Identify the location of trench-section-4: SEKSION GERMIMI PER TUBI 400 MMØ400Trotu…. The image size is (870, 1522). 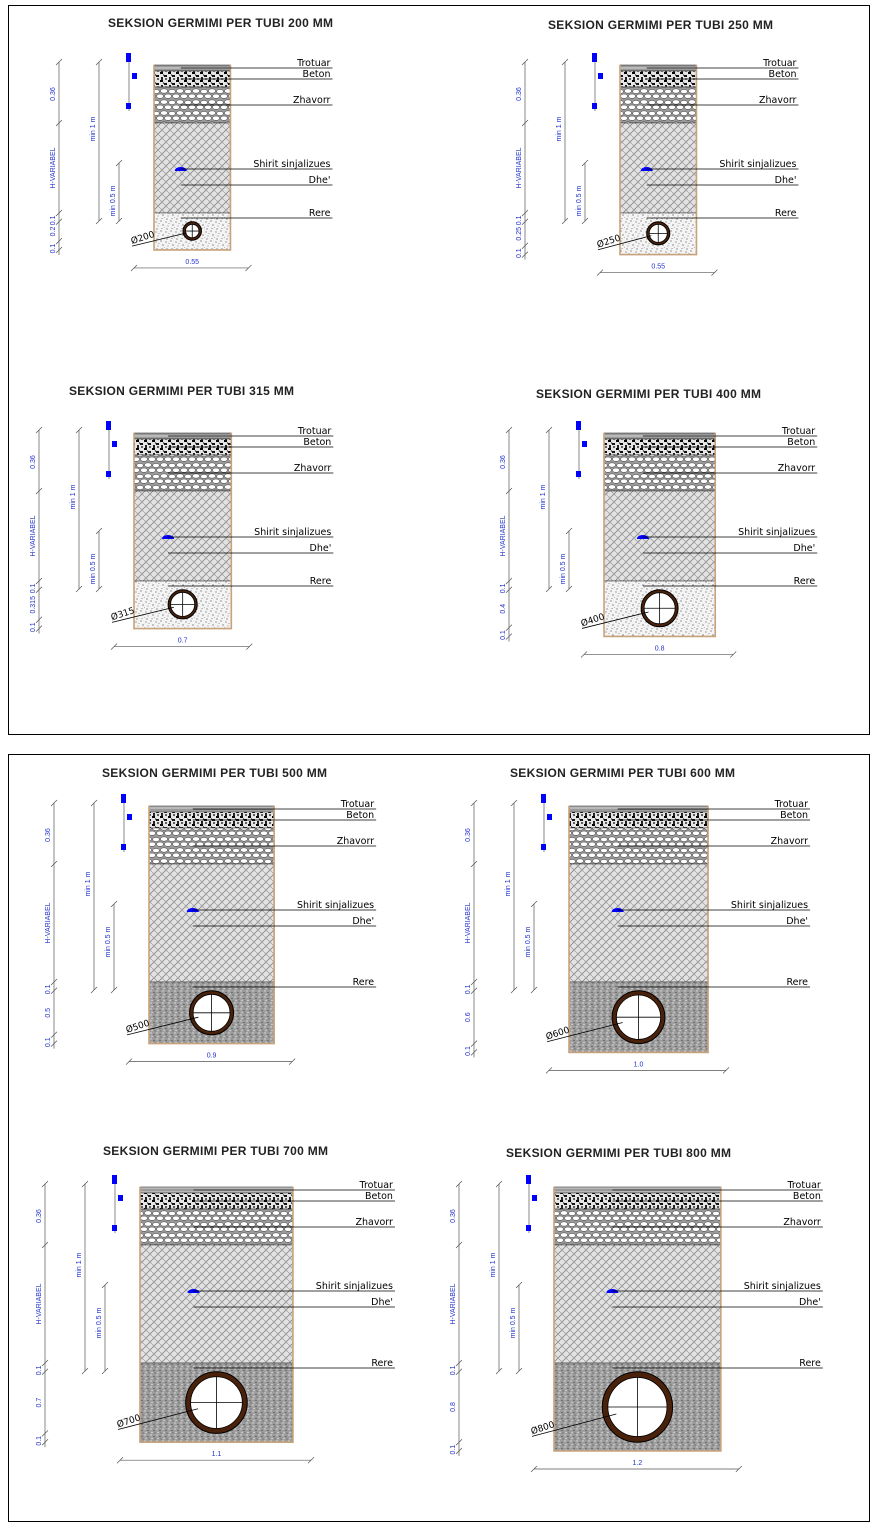
(658, 522).